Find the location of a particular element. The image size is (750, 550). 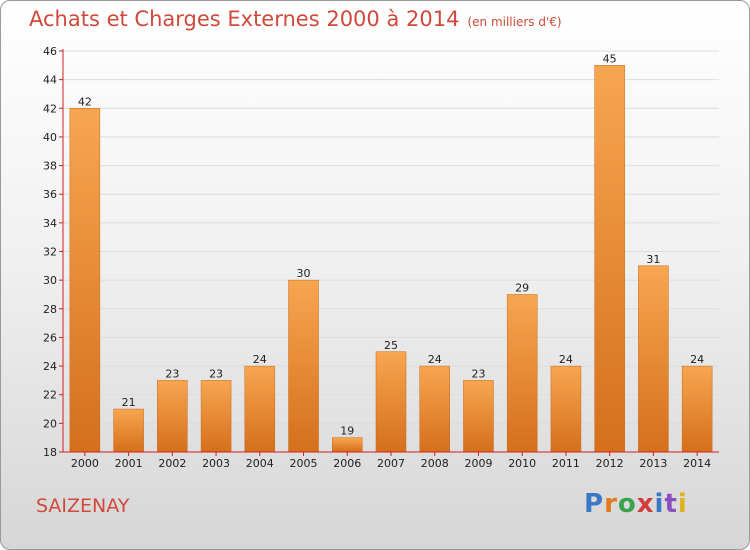

y-tick-label: 38 is located at coordinates (50, 166).